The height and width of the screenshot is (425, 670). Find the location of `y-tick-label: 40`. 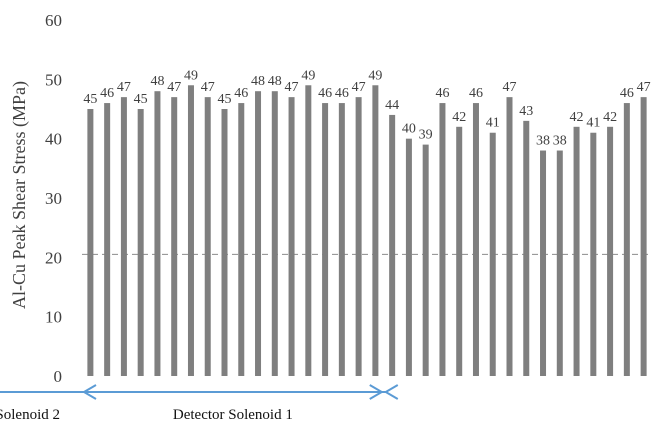

y-tick-label: 40 is located at coordinates (53, 139).